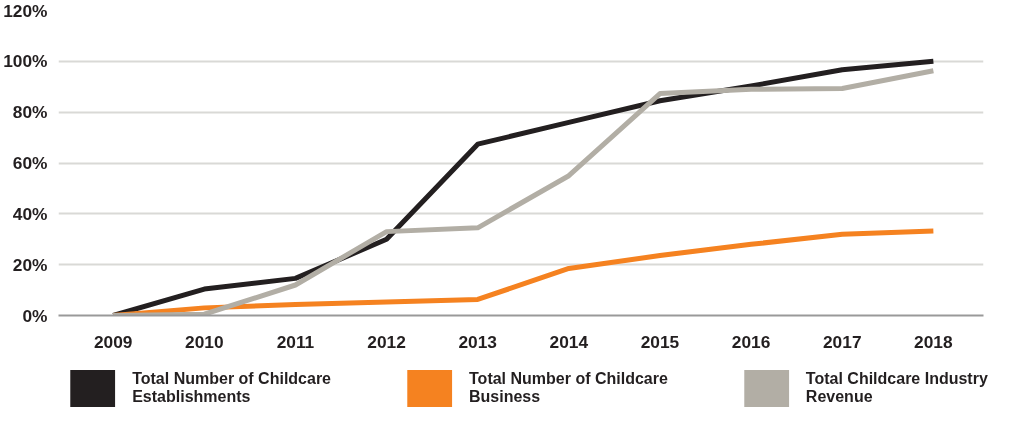  I want to click on x-tick-label: 2011, so click(295, 341).